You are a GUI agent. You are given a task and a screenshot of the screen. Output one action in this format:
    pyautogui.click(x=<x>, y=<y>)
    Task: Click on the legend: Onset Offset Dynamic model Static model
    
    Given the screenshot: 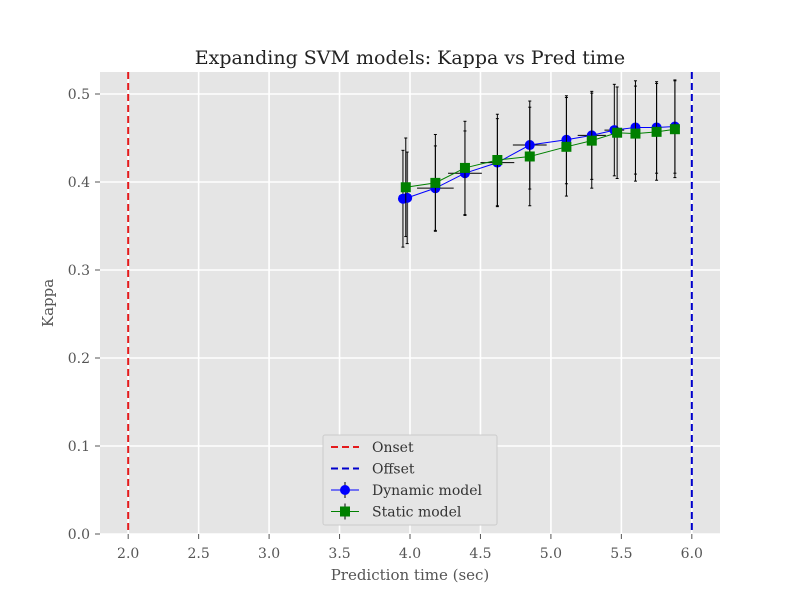 What is the action you would take?
    pyautogui.click(x=410, y=480)
    